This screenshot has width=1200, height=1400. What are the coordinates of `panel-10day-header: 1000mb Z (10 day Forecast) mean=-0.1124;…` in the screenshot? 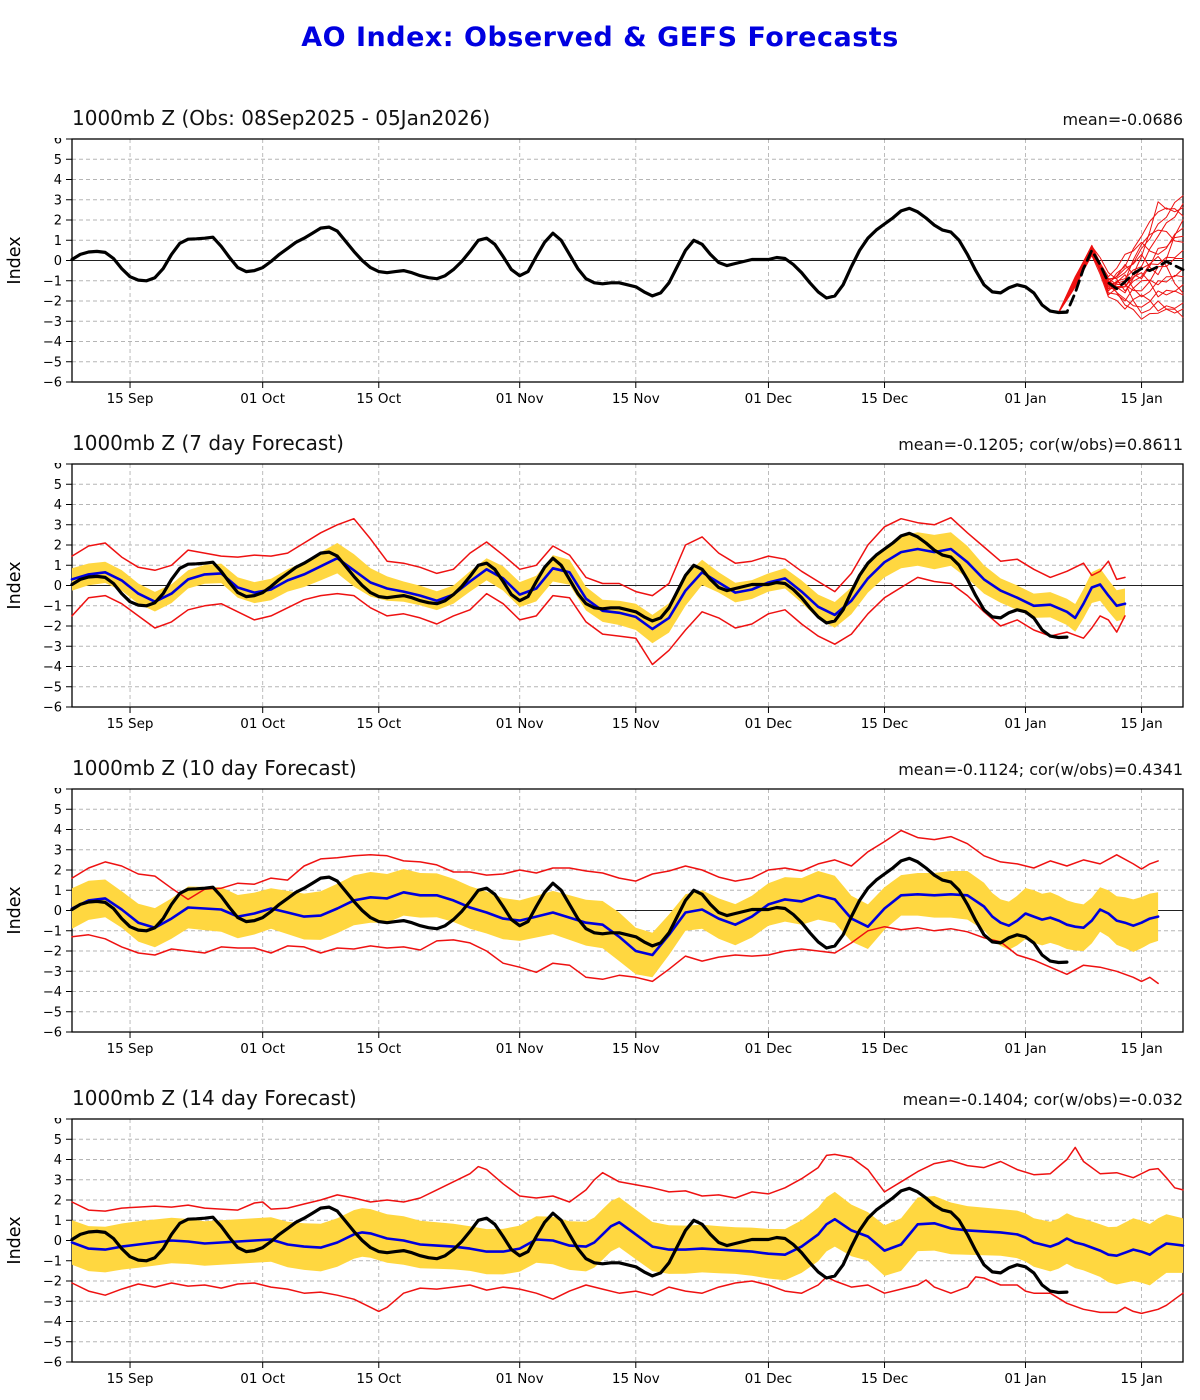 It's located at (627, 768).